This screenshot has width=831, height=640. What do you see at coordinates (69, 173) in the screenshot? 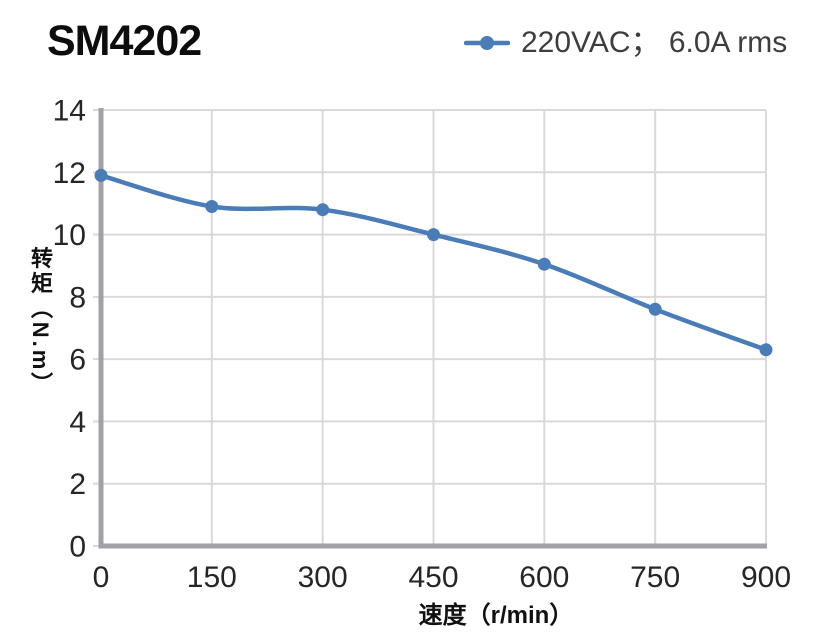
I see `y-tick-label: 12` at bounding box center [69, 173].